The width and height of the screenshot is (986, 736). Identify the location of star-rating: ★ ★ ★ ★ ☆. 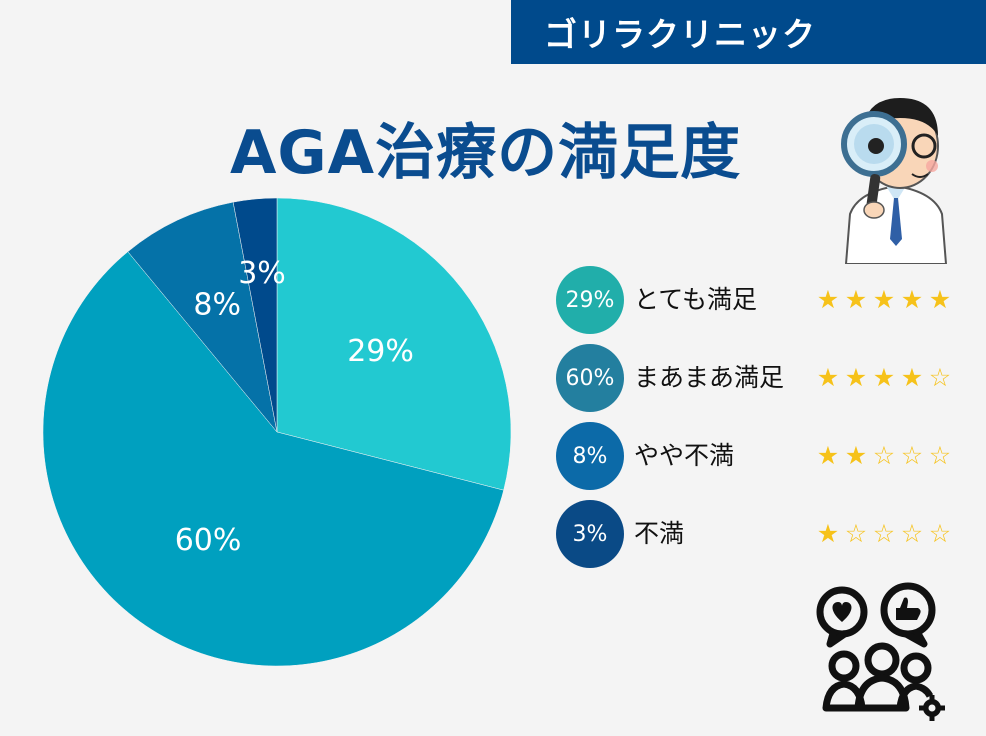
(884, 378).